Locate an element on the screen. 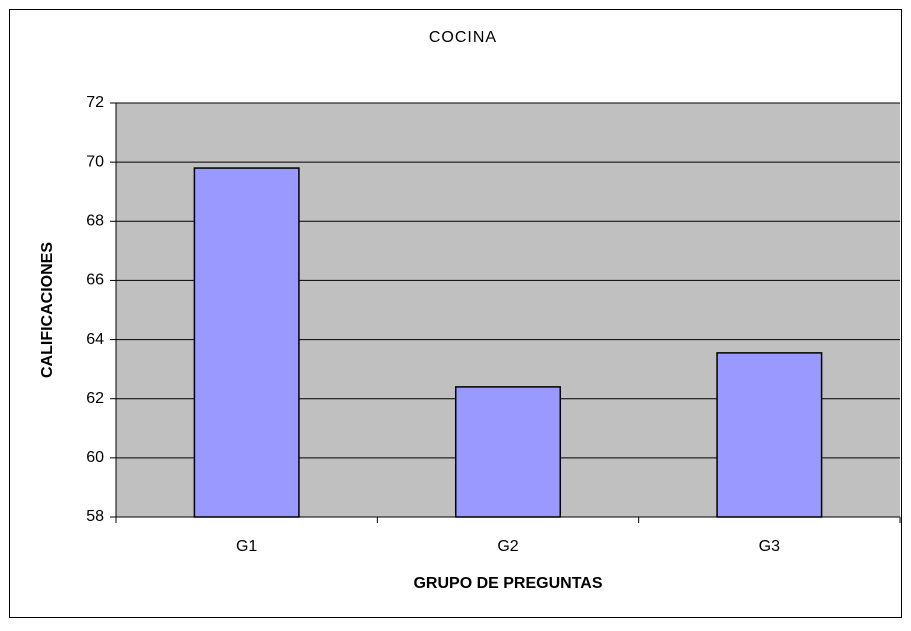 Image resolution: width=911 pixels, height=631 pixels. y-tick-label: 64 is located at coordinates (95, 339).